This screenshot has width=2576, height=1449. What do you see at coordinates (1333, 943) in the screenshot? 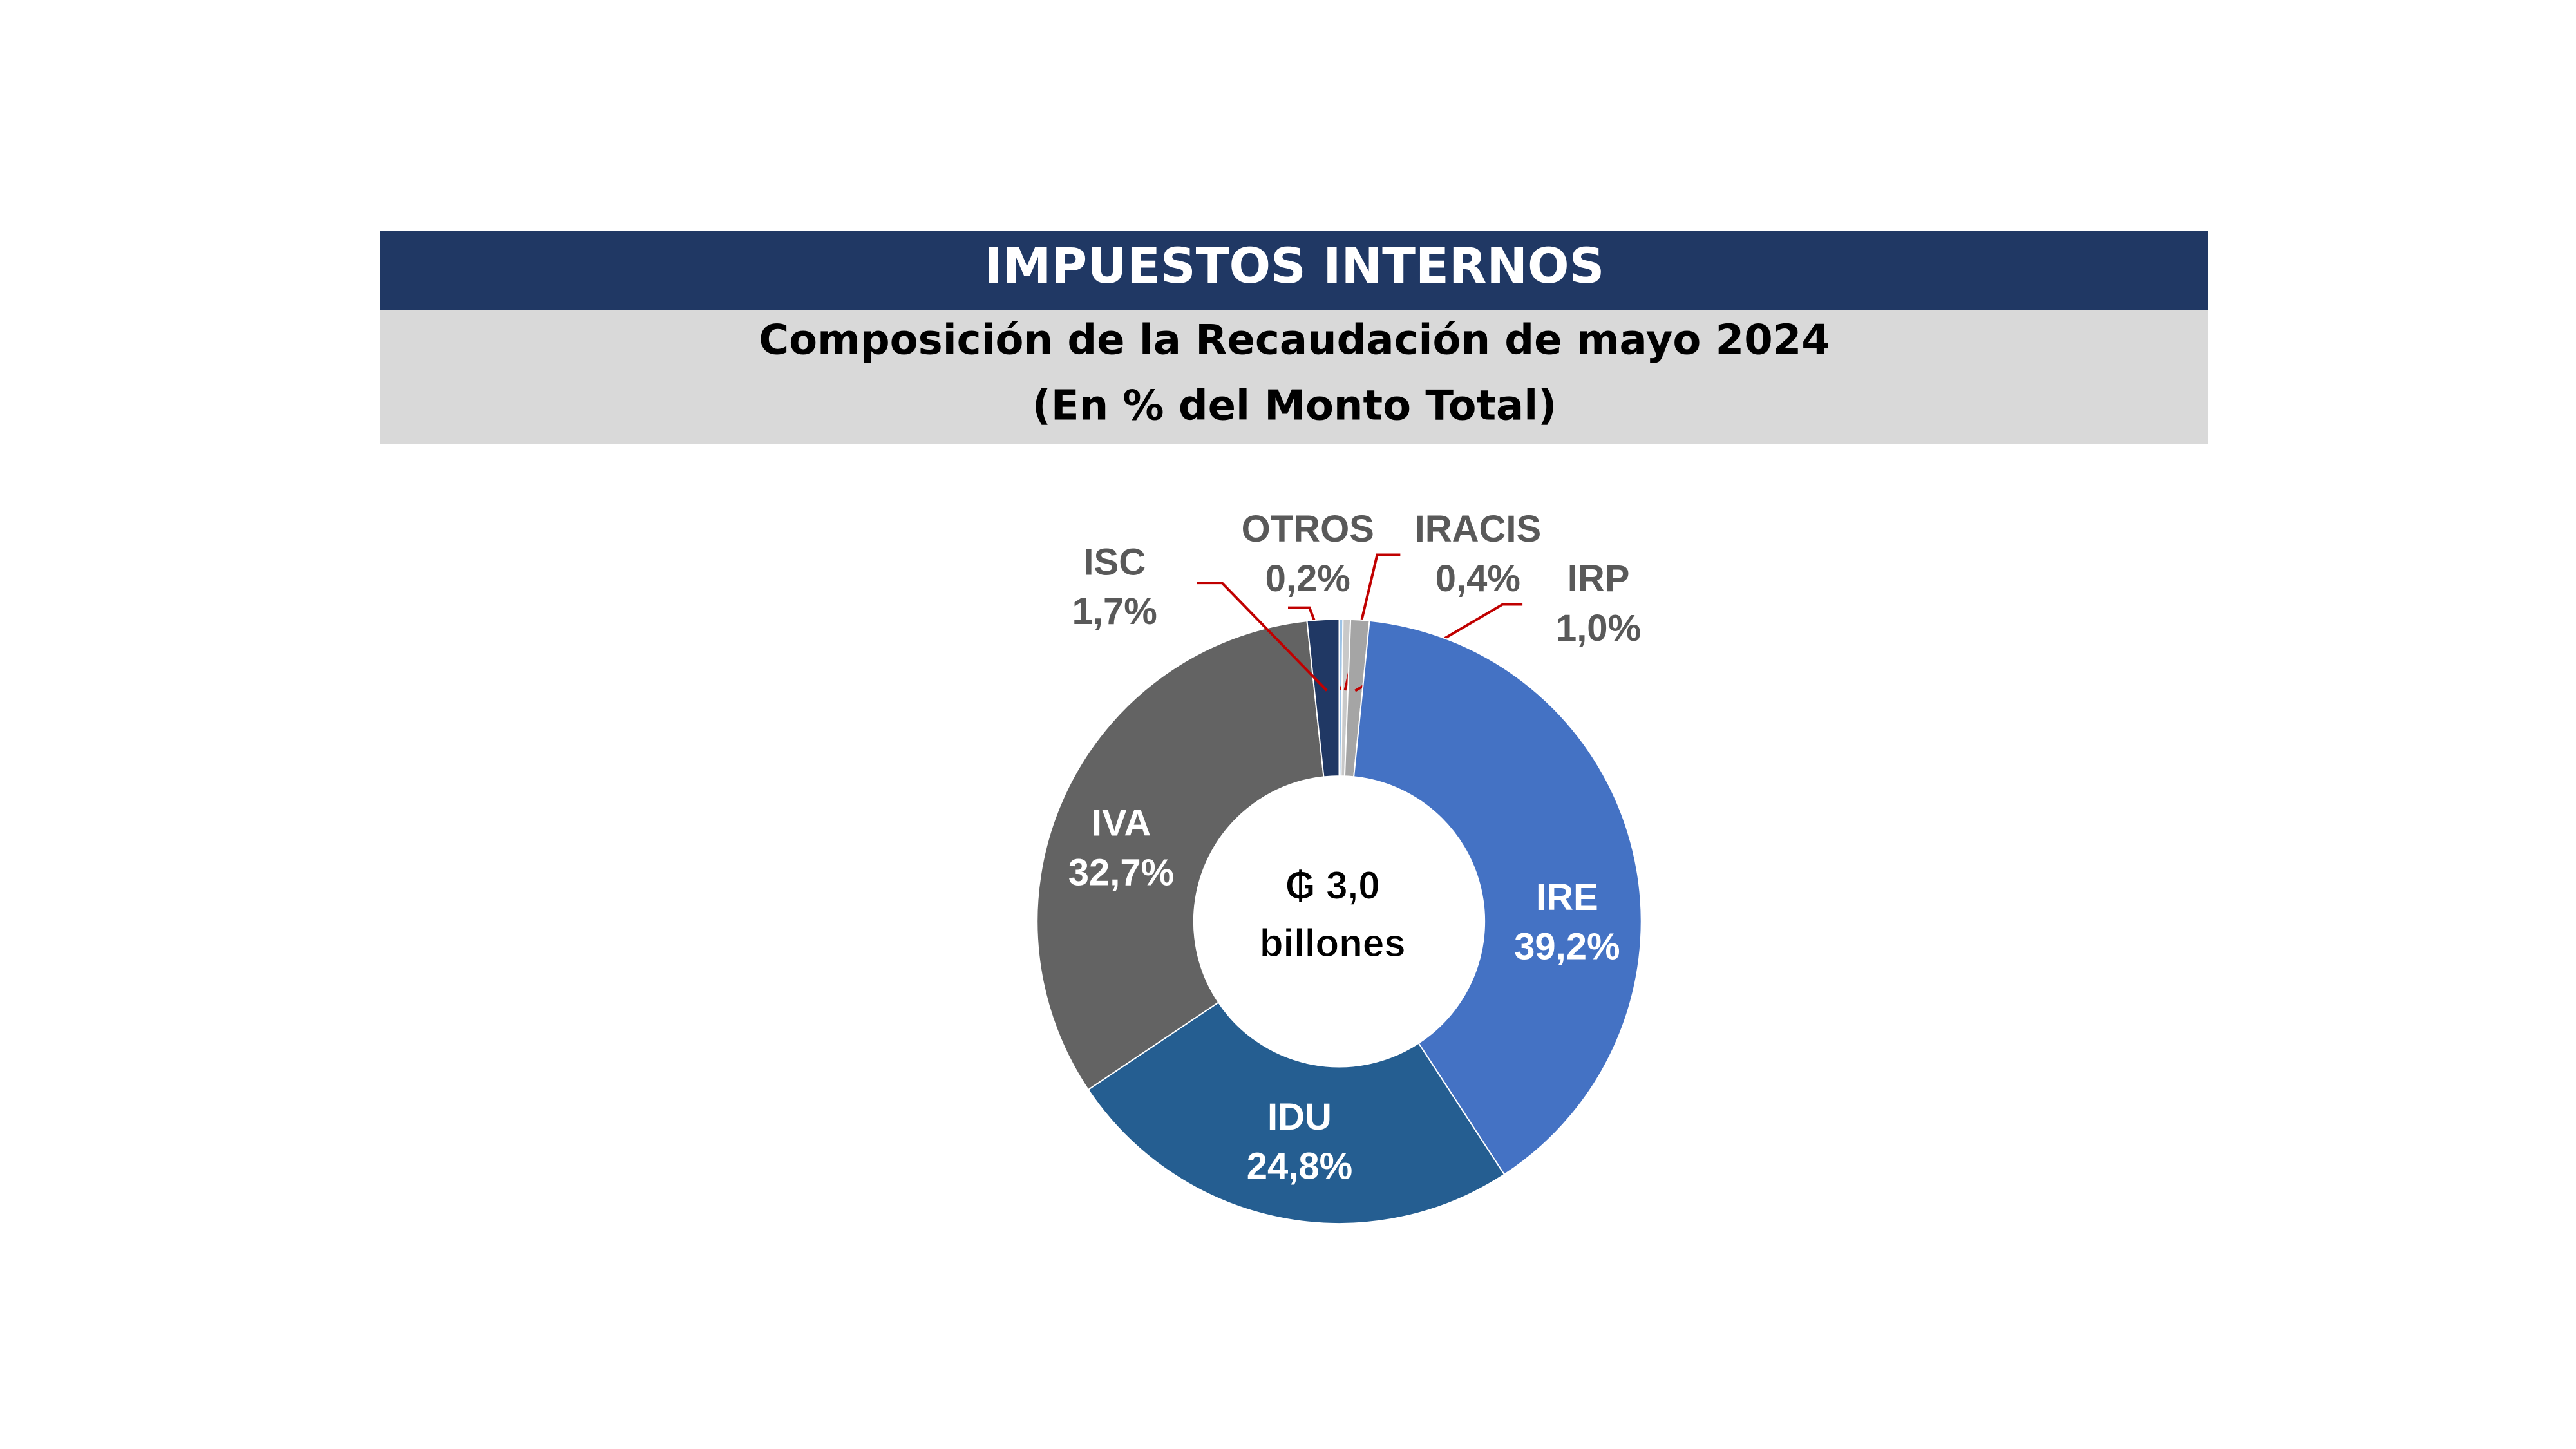
I see `center-label: billones` at bounding box center [1333, 943].